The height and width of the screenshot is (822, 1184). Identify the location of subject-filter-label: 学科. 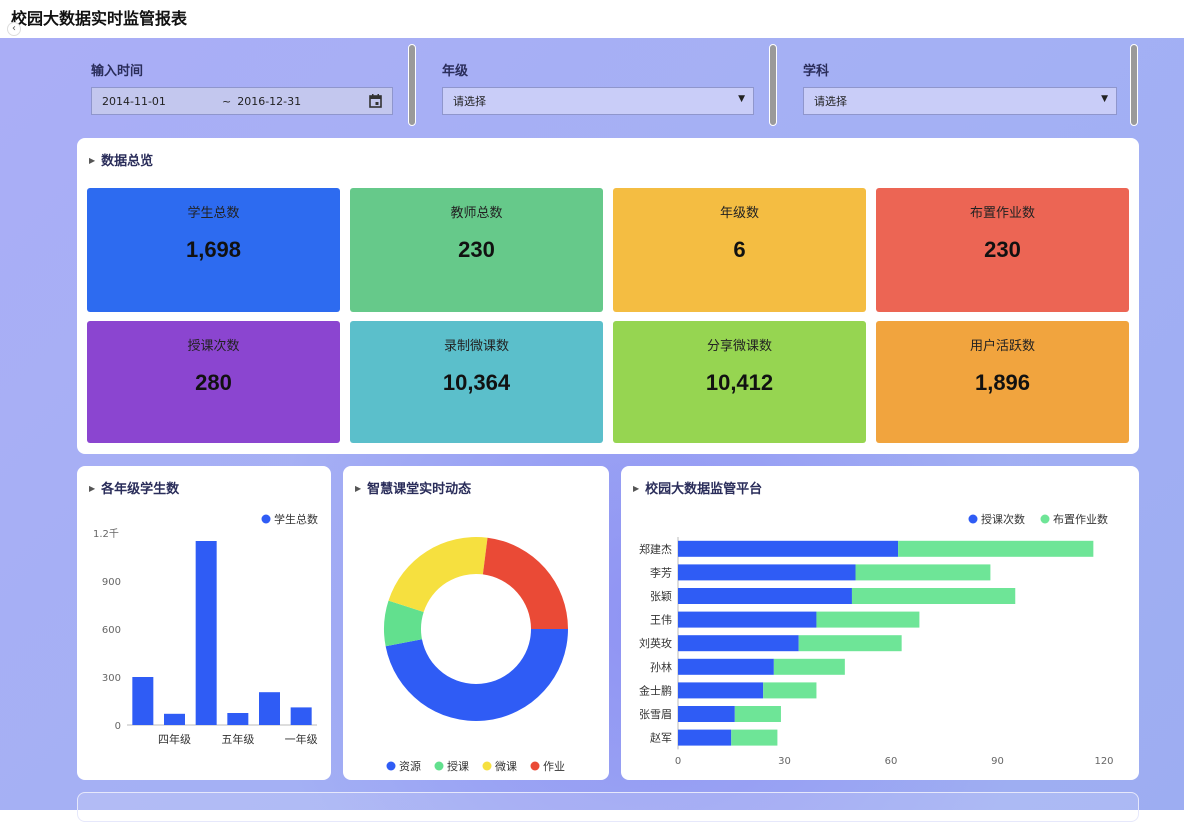
(816, 70).